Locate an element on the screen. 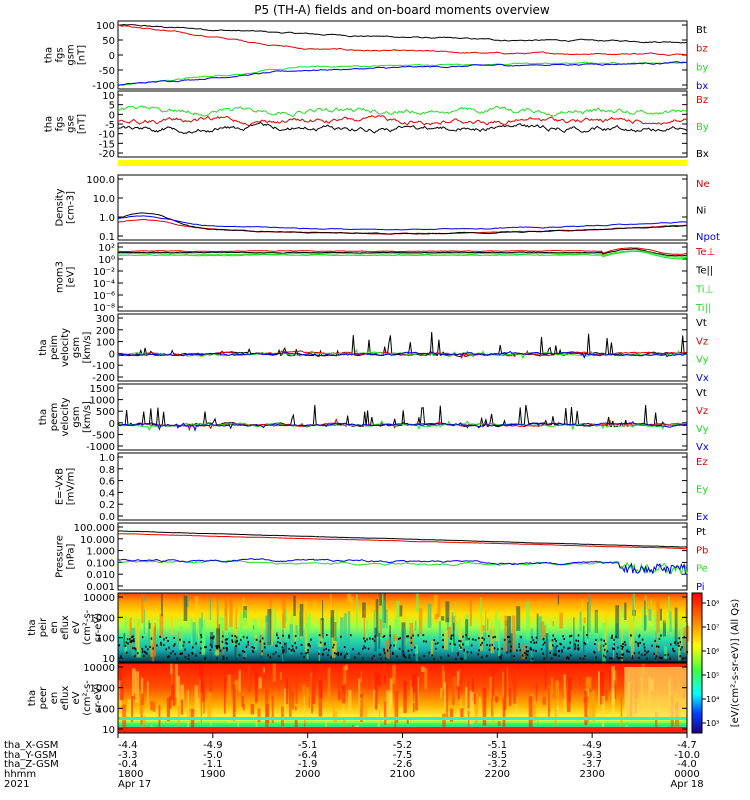  y-tick-label: 50 is located at coordinates (108, 41).